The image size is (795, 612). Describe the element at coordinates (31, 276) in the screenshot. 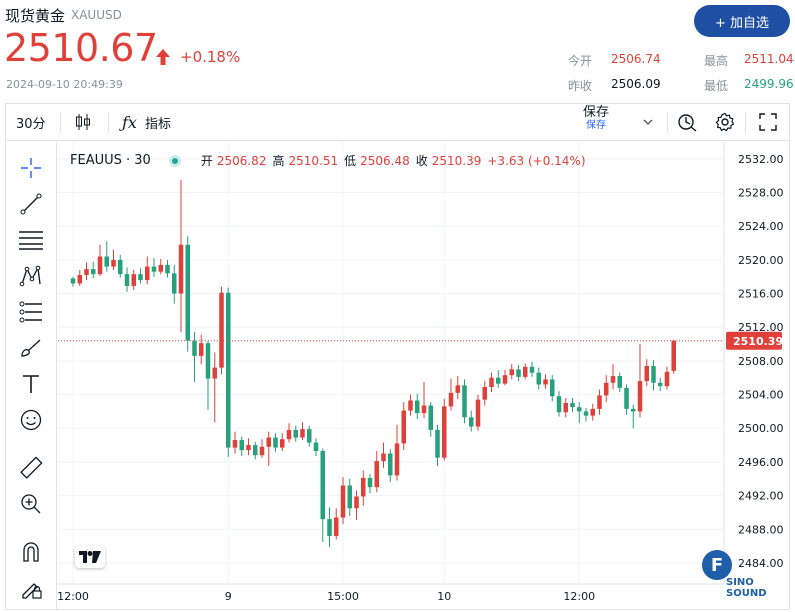

I see `pattern-icon` at that location.